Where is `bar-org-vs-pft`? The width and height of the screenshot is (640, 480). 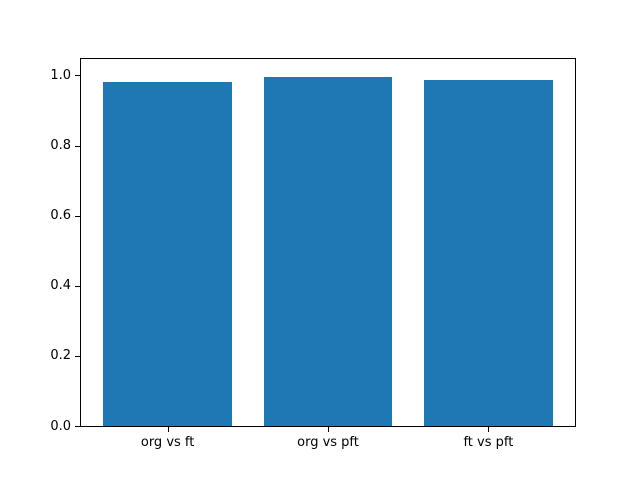 bar-org-vs-pft is located at coordinates (328, 251).